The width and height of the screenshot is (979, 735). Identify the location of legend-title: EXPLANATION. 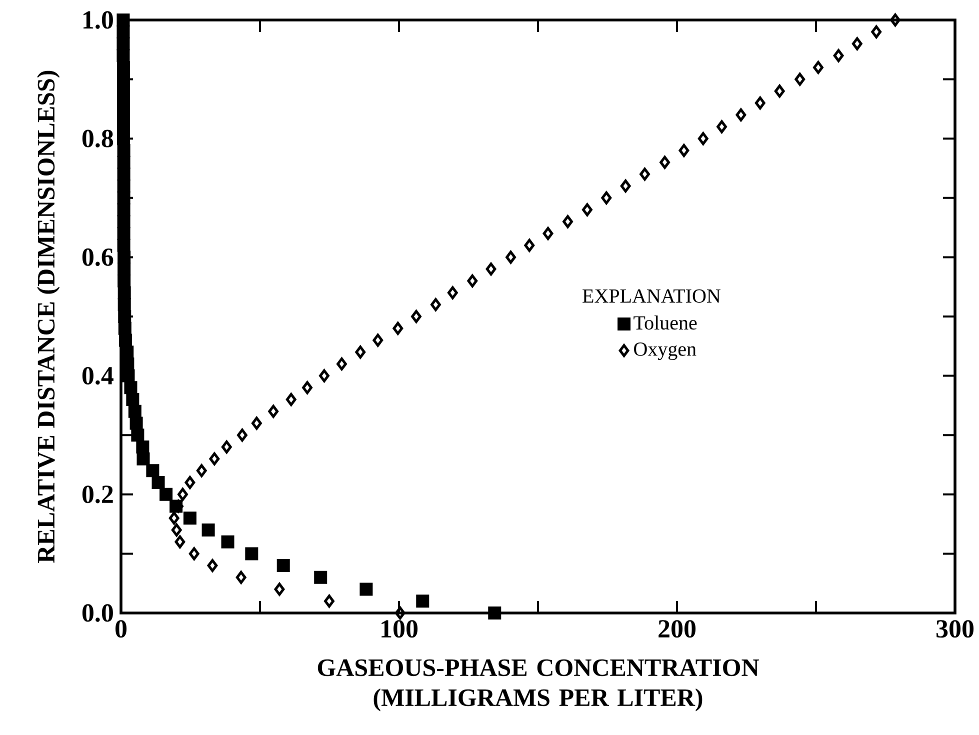
(651, 296).